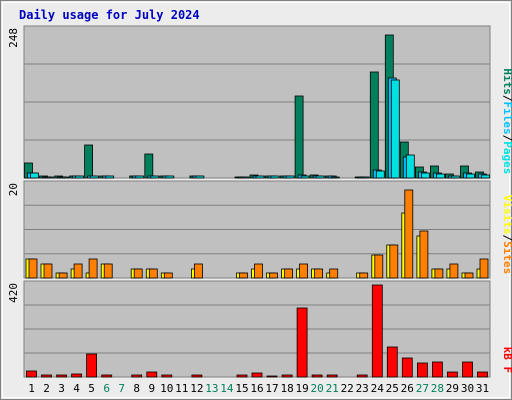  What do you see at coordinates (61, 388) in the screenshot?
I see `day-label-3: 3` at bounding box center [61, 388].